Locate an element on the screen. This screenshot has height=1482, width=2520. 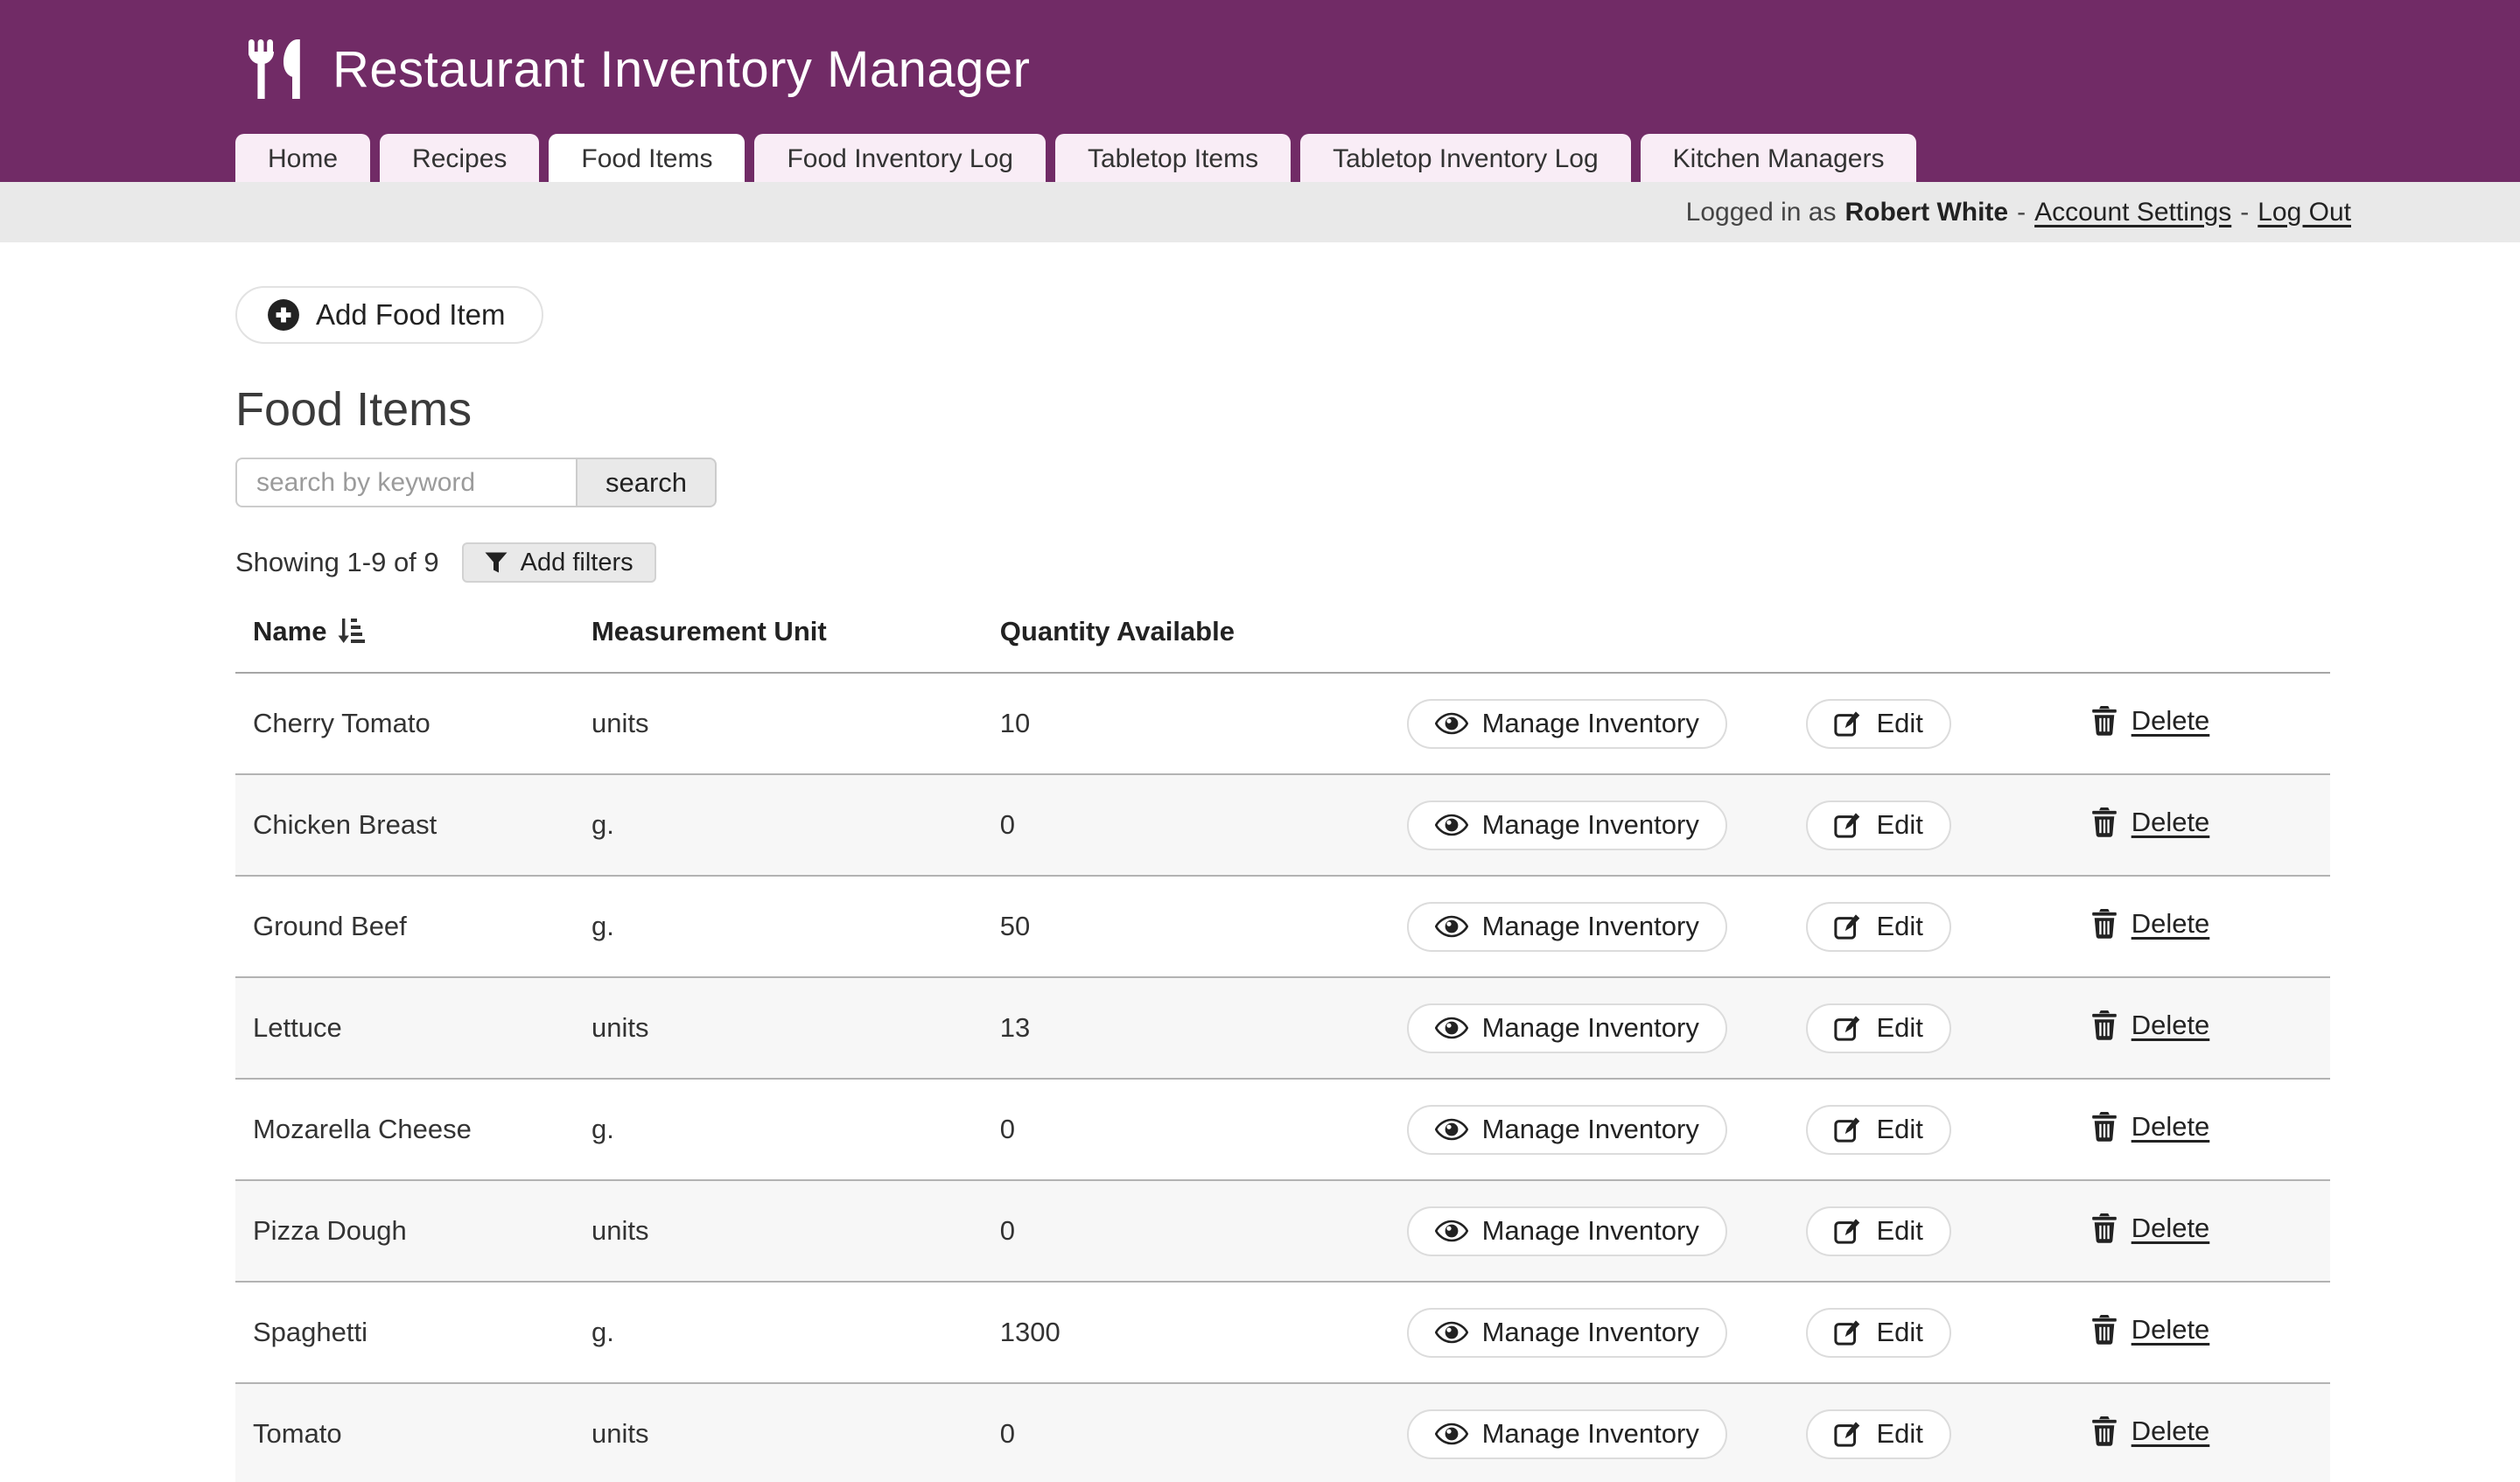
utensils-icon is located at coordinates (274, 69).